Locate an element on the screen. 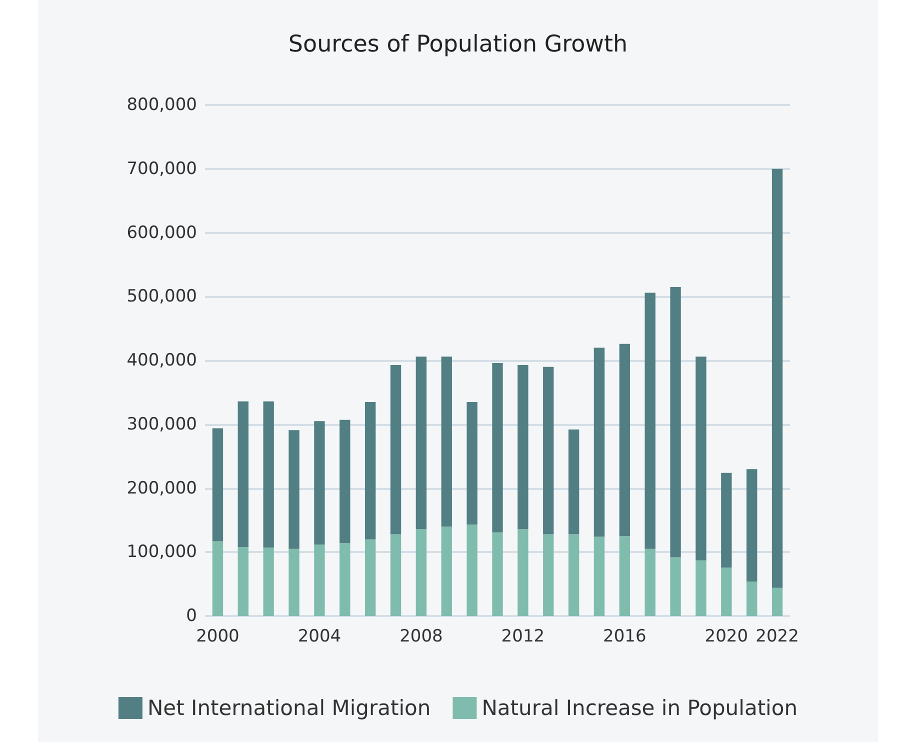 Image resolution: width=897 pixels, height=742 pixels. y-tick-label: 500,000 is located at coordinates (161, 296).